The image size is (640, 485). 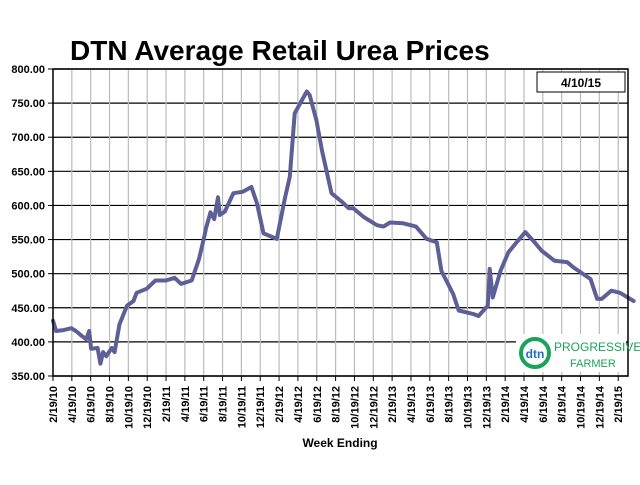 I want to click on x-tick-label: 12/19/14, so click(x=600, y=407).